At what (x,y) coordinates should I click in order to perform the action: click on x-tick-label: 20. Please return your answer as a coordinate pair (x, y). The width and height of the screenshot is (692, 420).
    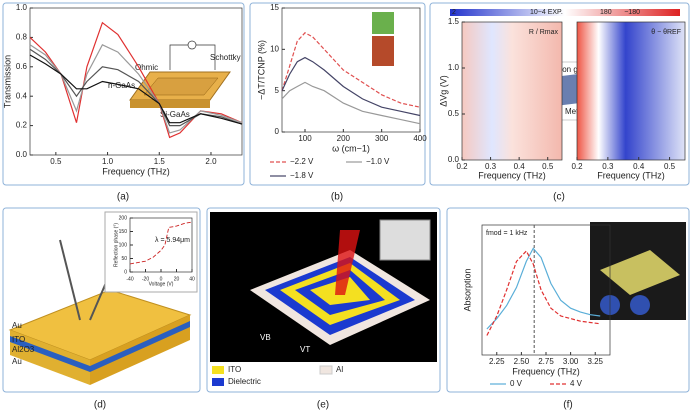
    Looking at the image, I should click on (177, 279).